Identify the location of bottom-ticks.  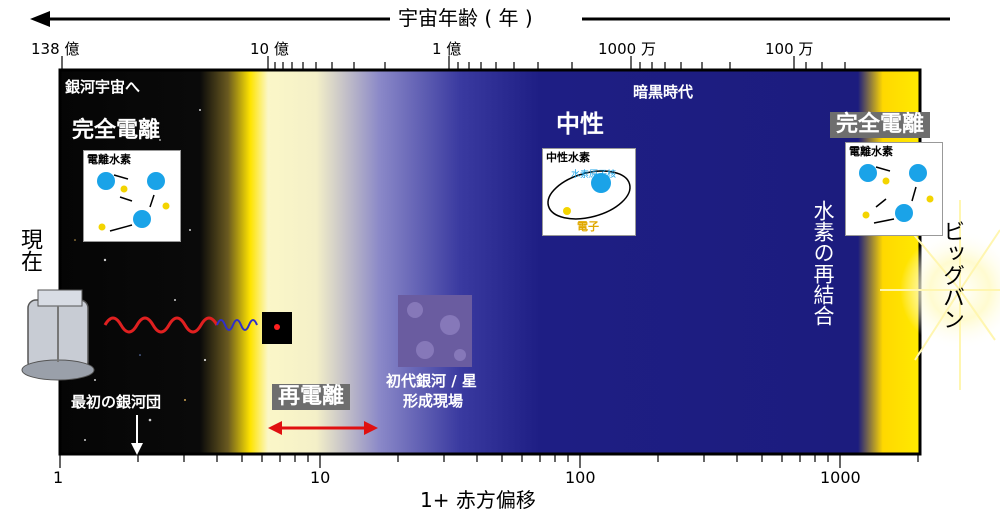
(489, 461).